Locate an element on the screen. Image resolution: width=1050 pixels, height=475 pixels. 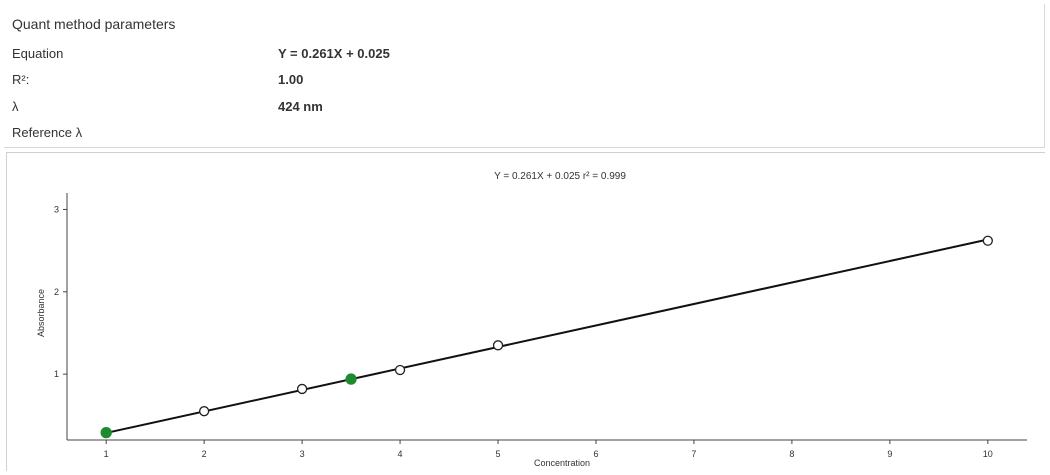
x-tick-label: 9 is located at coordinates (889, 454).